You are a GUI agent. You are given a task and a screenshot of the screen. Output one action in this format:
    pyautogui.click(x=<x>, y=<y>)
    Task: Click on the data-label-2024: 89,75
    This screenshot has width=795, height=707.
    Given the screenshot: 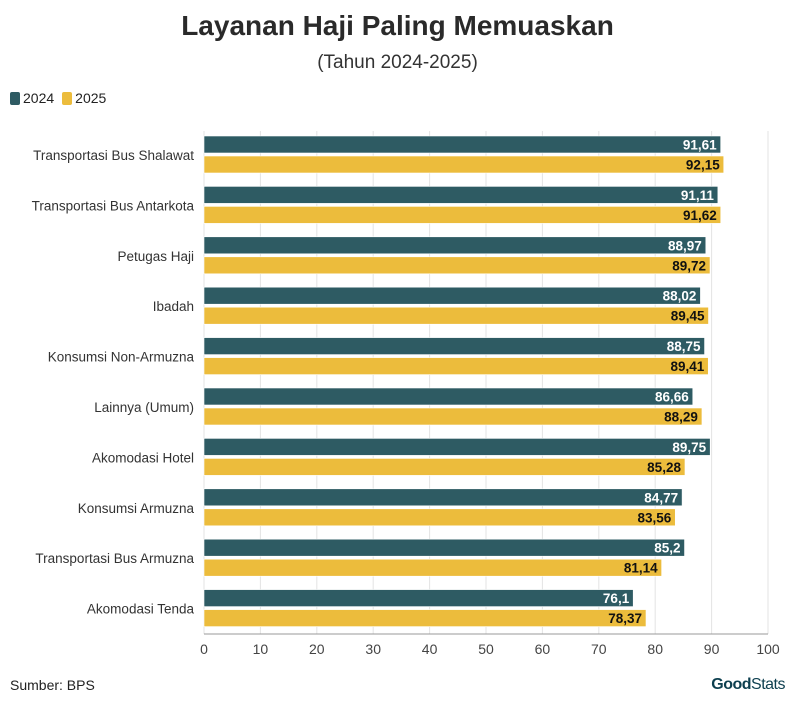 What is the action you would take?
    pyautogui.click(x=689, y=447)
    